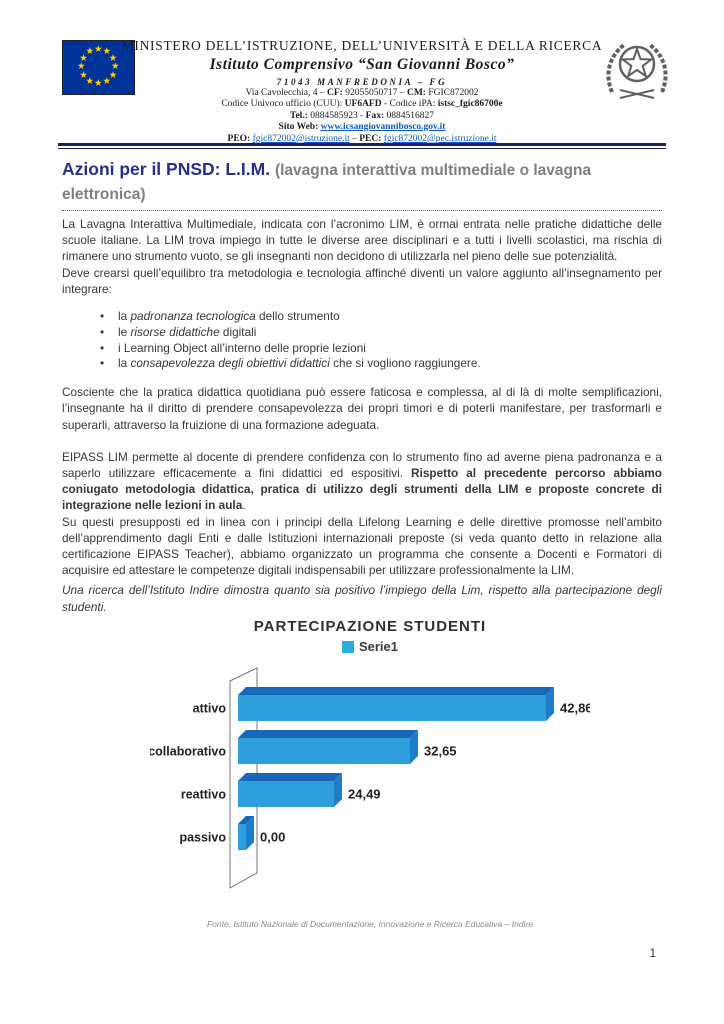  I want to click on institute-website-line: Sito Web: www.icsangiovannibosco.gov.it, so click(362, 127).